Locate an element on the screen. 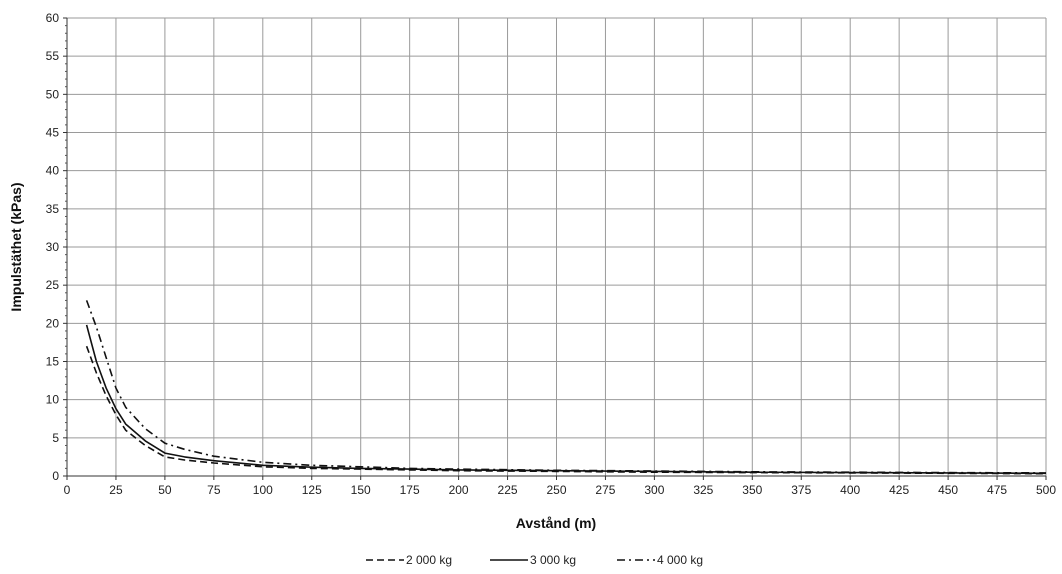 The width and height of the screenshot is (1062, 574). x-tick-label: 225 is located at coordinates (508, 490).